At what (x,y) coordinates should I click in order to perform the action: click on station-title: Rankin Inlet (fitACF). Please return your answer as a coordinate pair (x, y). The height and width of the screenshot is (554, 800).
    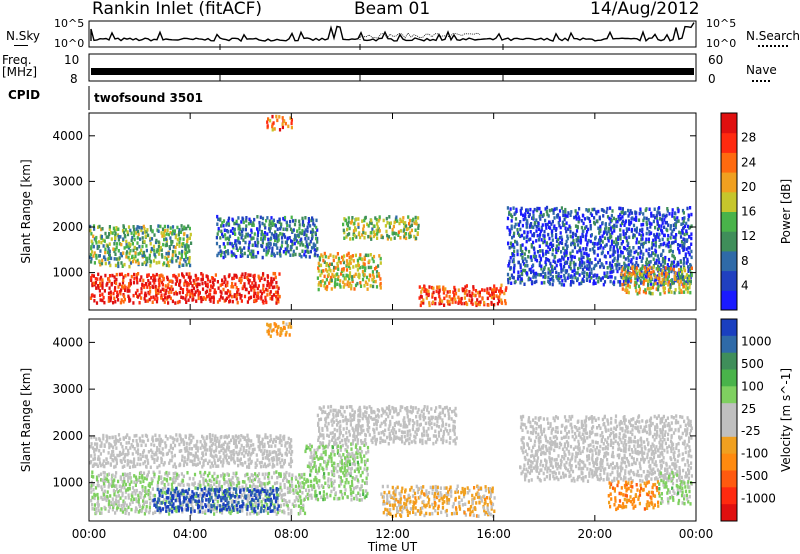
    Looking at the image, I should click on (177, 9).